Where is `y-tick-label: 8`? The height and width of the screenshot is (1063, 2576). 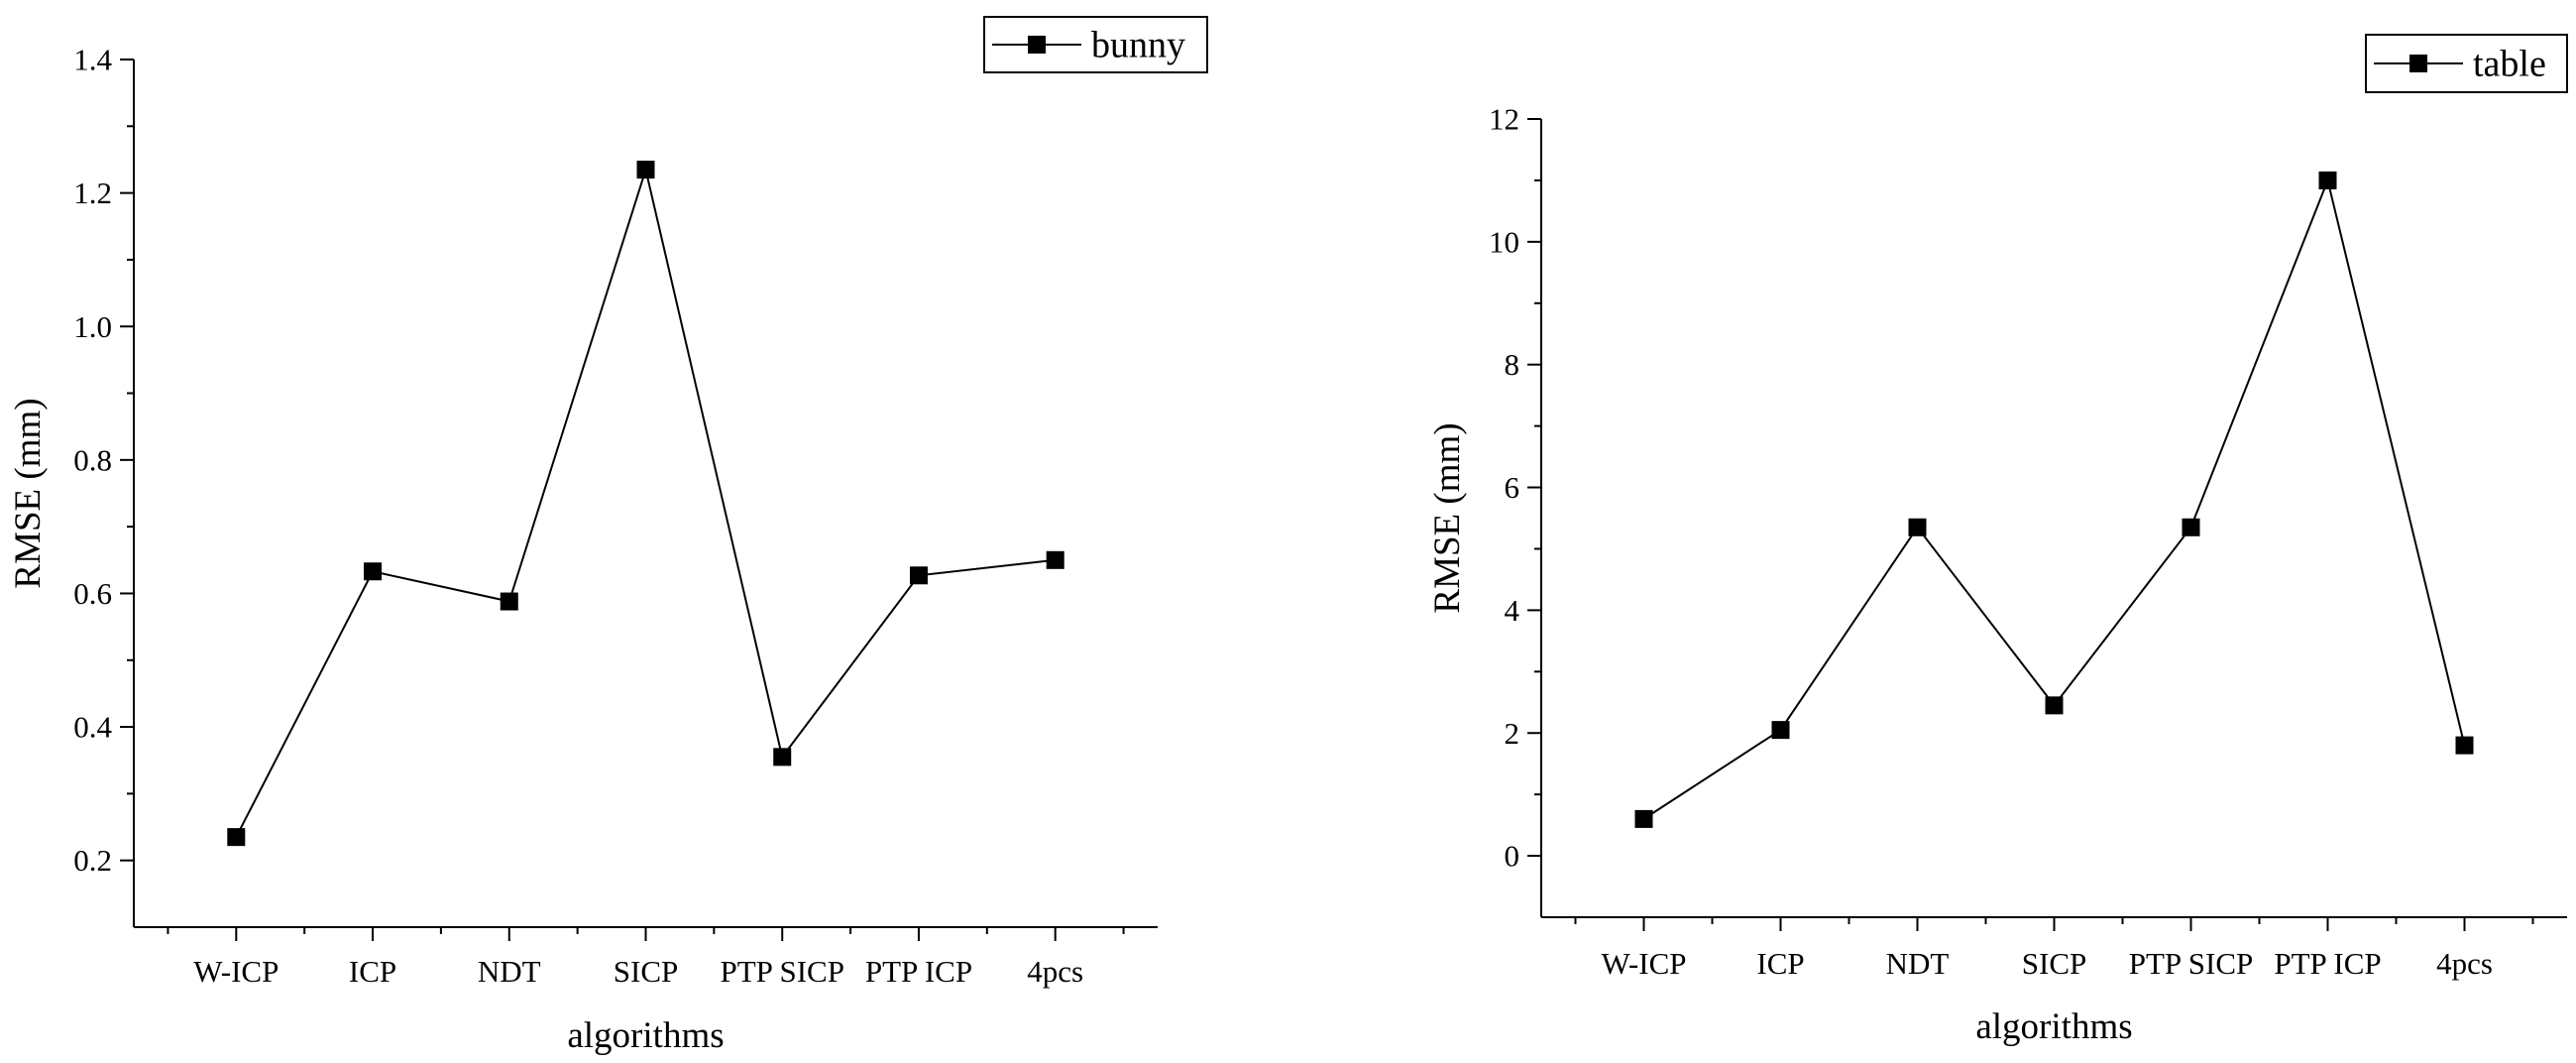
y-tick-label: 8 is located at coordinates (1512, 365).